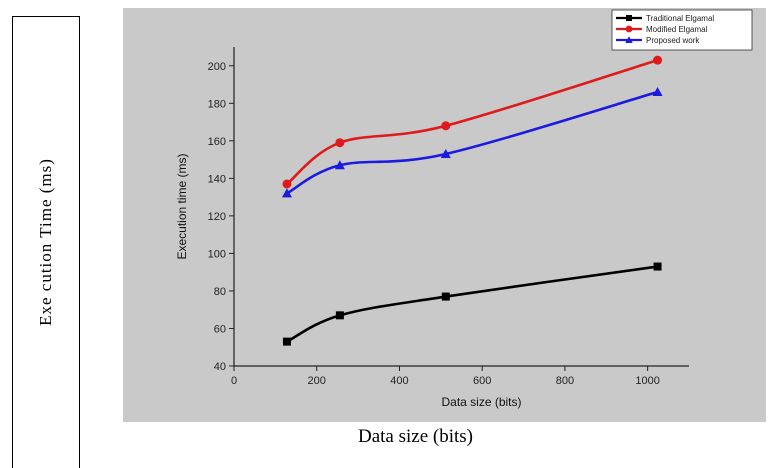 The width and height of the screenshot is (768, 468). Describe the element at coordinates (217, 67) in the screenshot. I see `y-tick-label: 200` at that location.